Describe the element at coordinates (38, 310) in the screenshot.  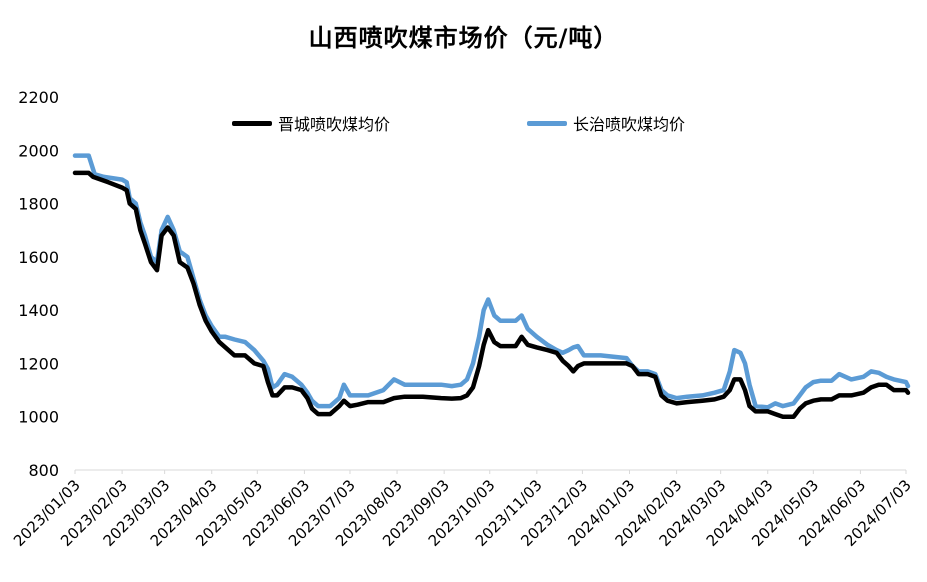
I see `y-tick-label: 1400` at that location.